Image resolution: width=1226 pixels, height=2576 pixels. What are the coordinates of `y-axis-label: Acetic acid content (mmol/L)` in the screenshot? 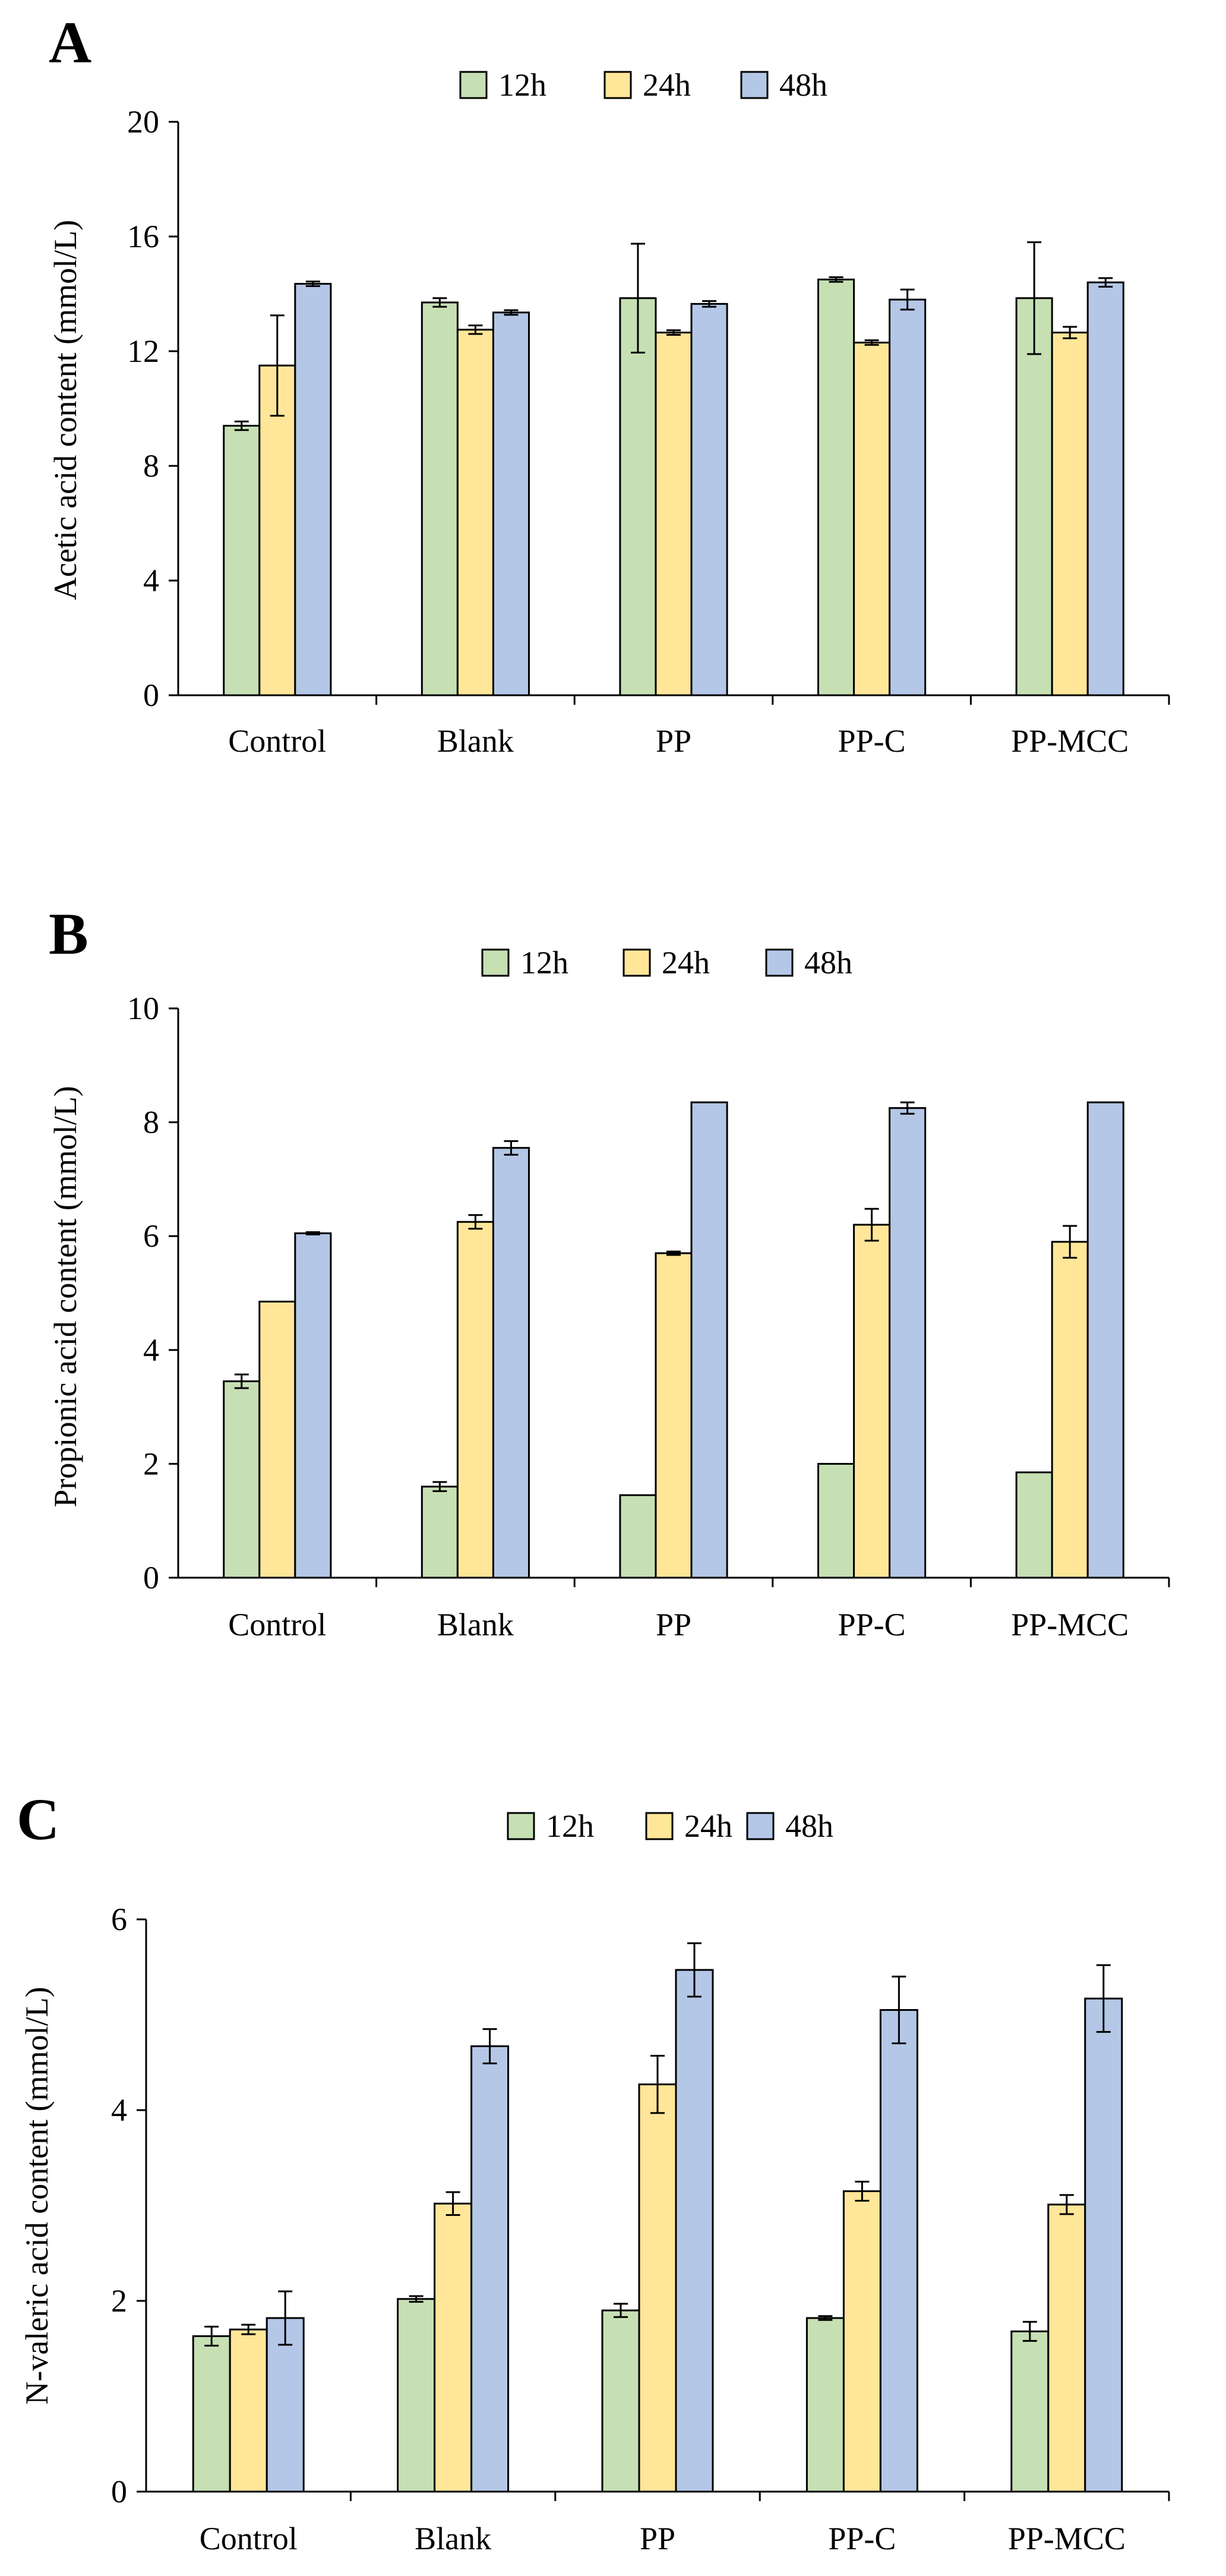 It's located at (65, 410).